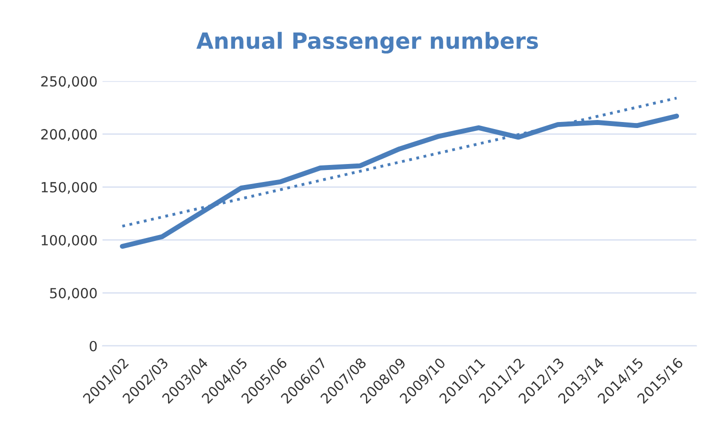  I want to click on y-tick-label: 0, so click(93, 346).